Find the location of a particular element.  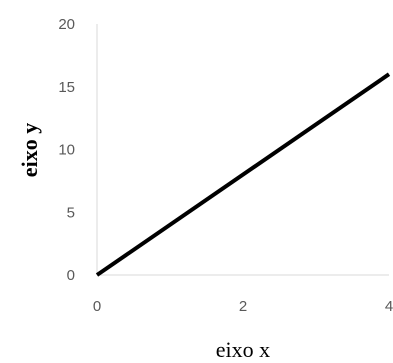

y-tick-label: 15 is located at coordinates (66, 87).